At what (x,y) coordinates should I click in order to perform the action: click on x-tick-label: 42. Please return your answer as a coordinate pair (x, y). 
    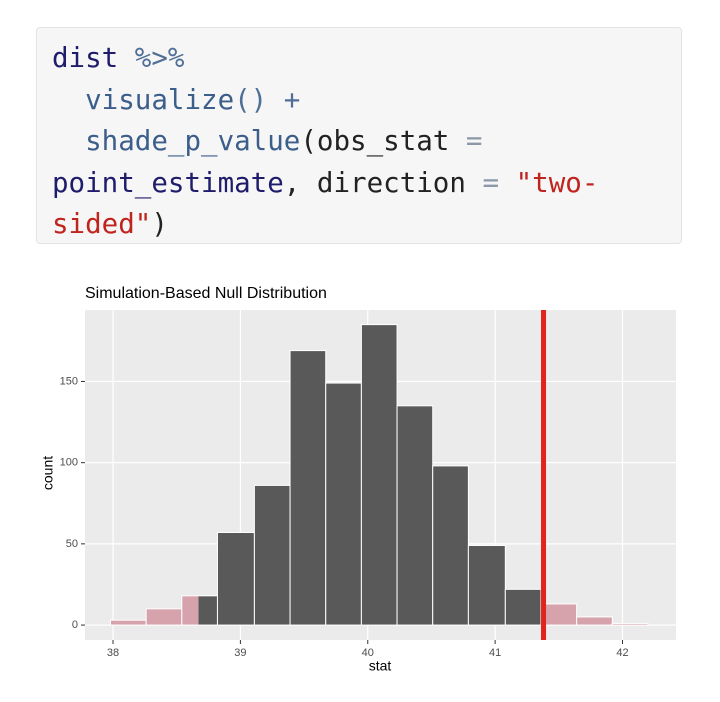
    Looking at the image, I should click on (622, 653).